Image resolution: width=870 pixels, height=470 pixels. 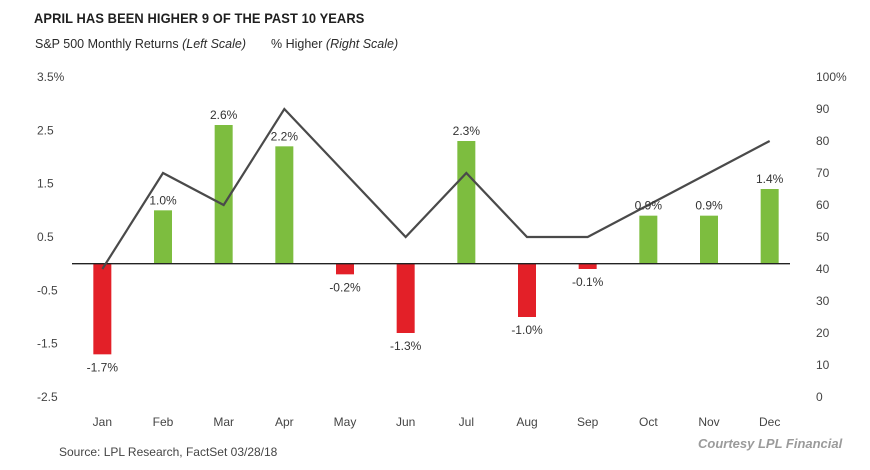 I want to click on right-axis-tick-label: 80, so click(x=823, y=141).